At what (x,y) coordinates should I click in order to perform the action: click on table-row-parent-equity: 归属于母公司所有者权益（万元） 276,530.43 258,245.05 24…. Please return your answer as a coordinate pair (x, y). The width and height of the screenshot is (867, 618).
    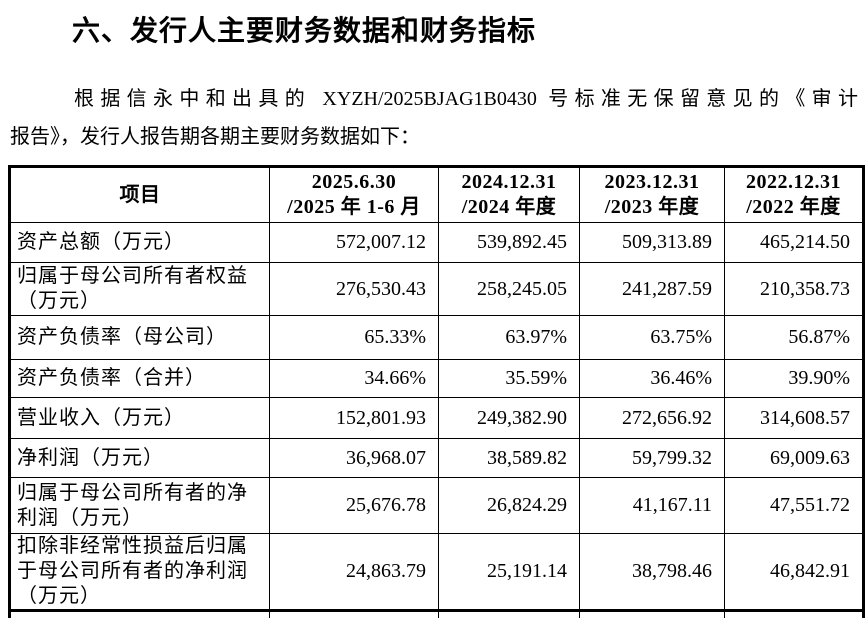
    Looking at the image, I should click on (436, 289).